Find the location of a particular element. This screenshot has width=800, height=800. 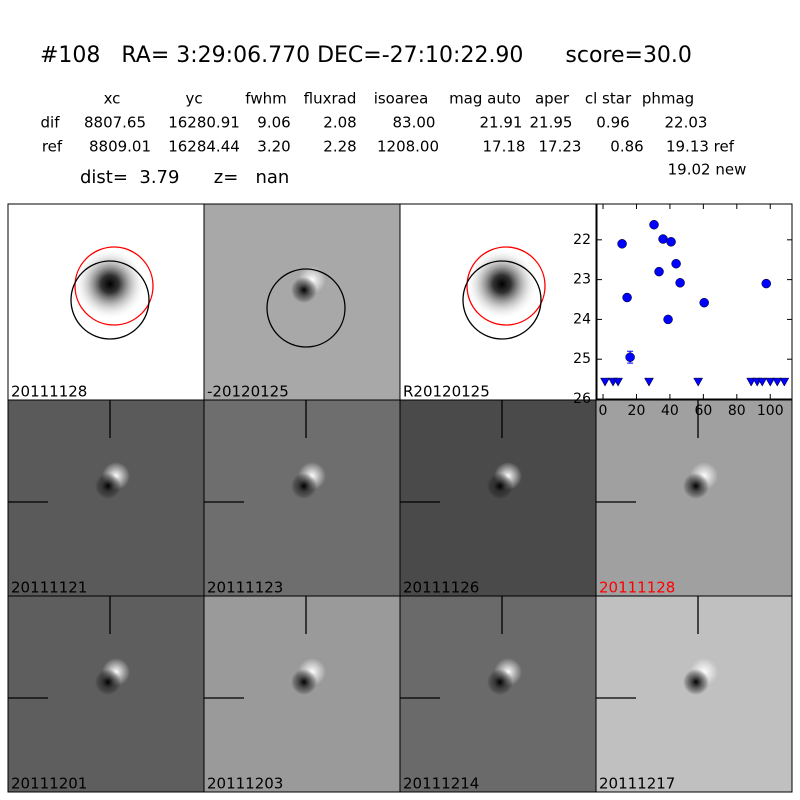

table-cell: 83.00 is located at coordinates (414, 123).